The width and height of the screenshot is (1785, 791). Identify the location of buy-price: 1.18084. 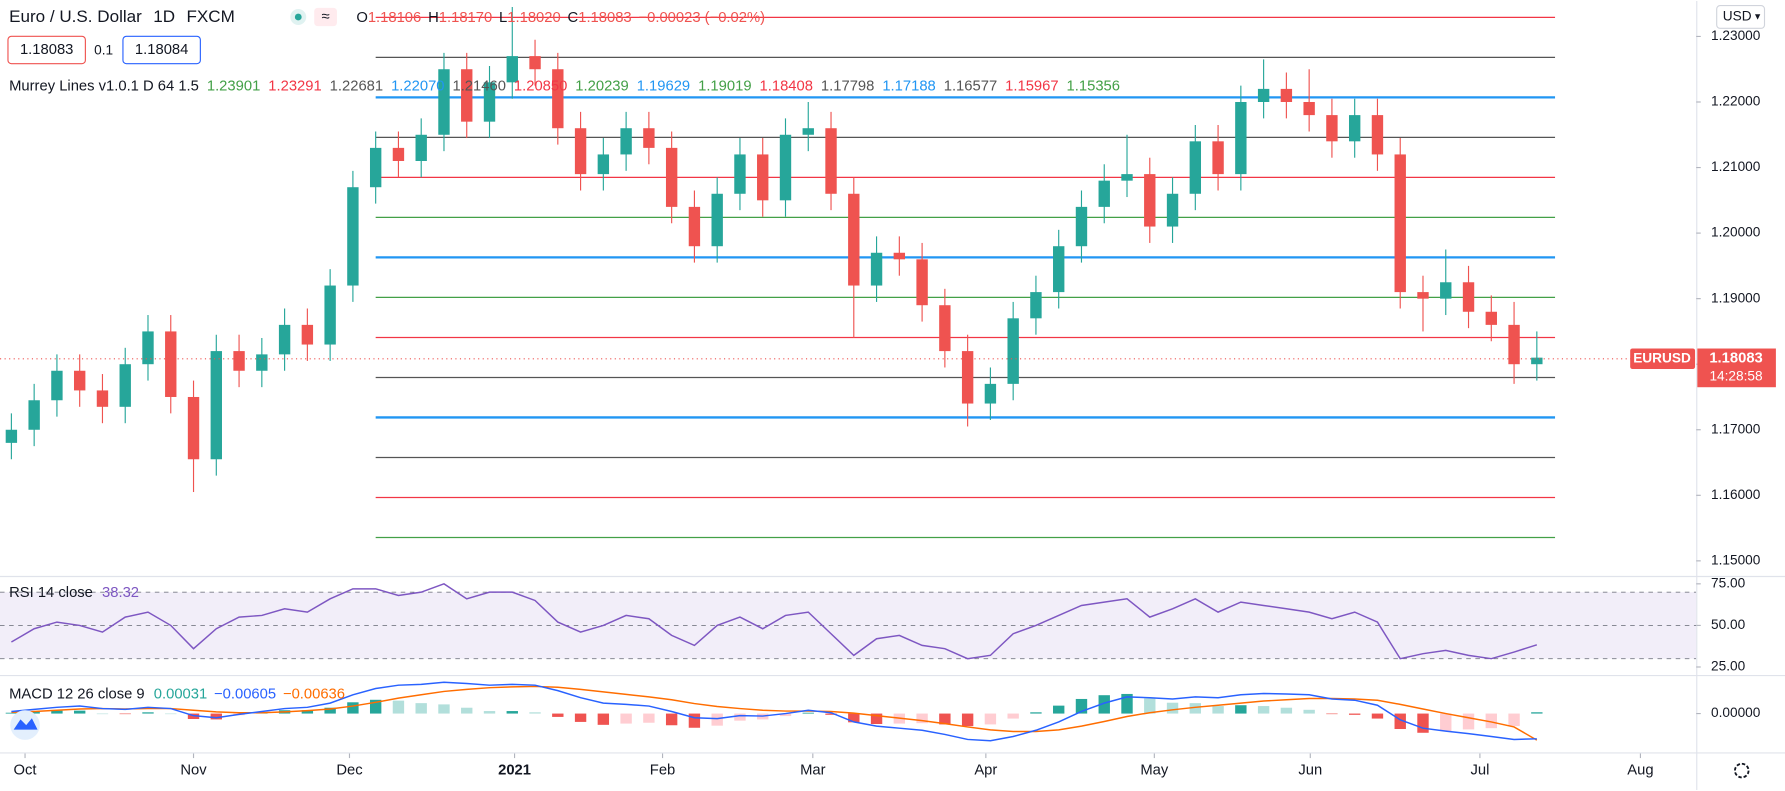
(161, 50).